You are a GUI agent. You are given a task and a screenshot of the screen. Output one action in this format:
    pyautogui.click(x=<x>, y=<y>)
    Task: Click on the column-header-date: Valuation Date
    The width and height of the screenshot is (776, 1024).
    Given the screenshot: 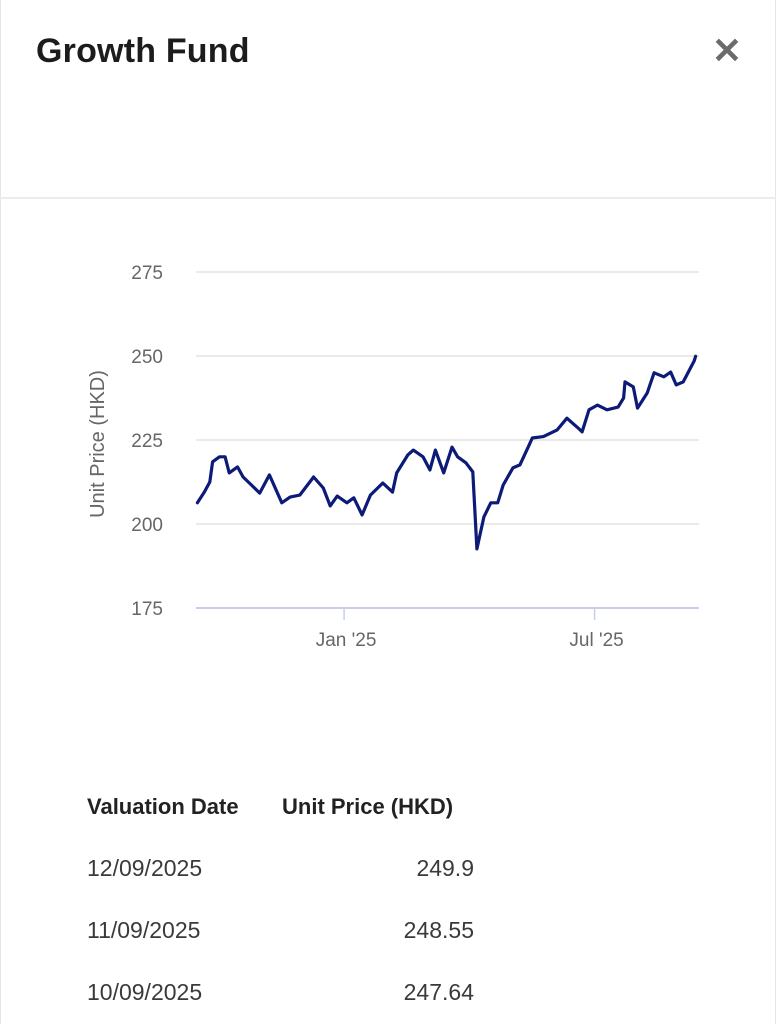 What is the action you would take?
    pyautogui.click(x=163, y=806)
    